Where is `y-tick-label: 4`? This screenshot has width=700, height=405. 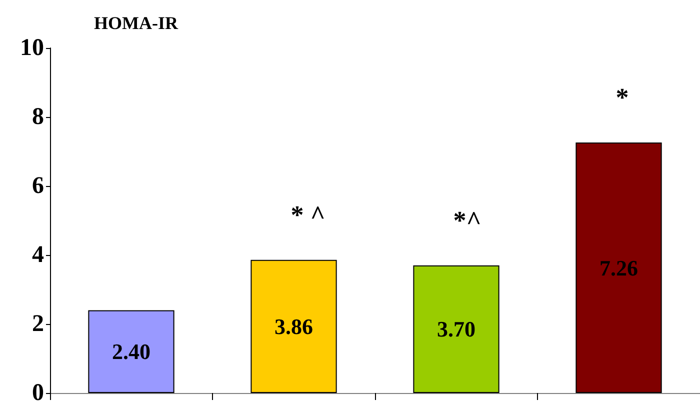 y-tick-label: 4 is located at coordinates (38, 255).